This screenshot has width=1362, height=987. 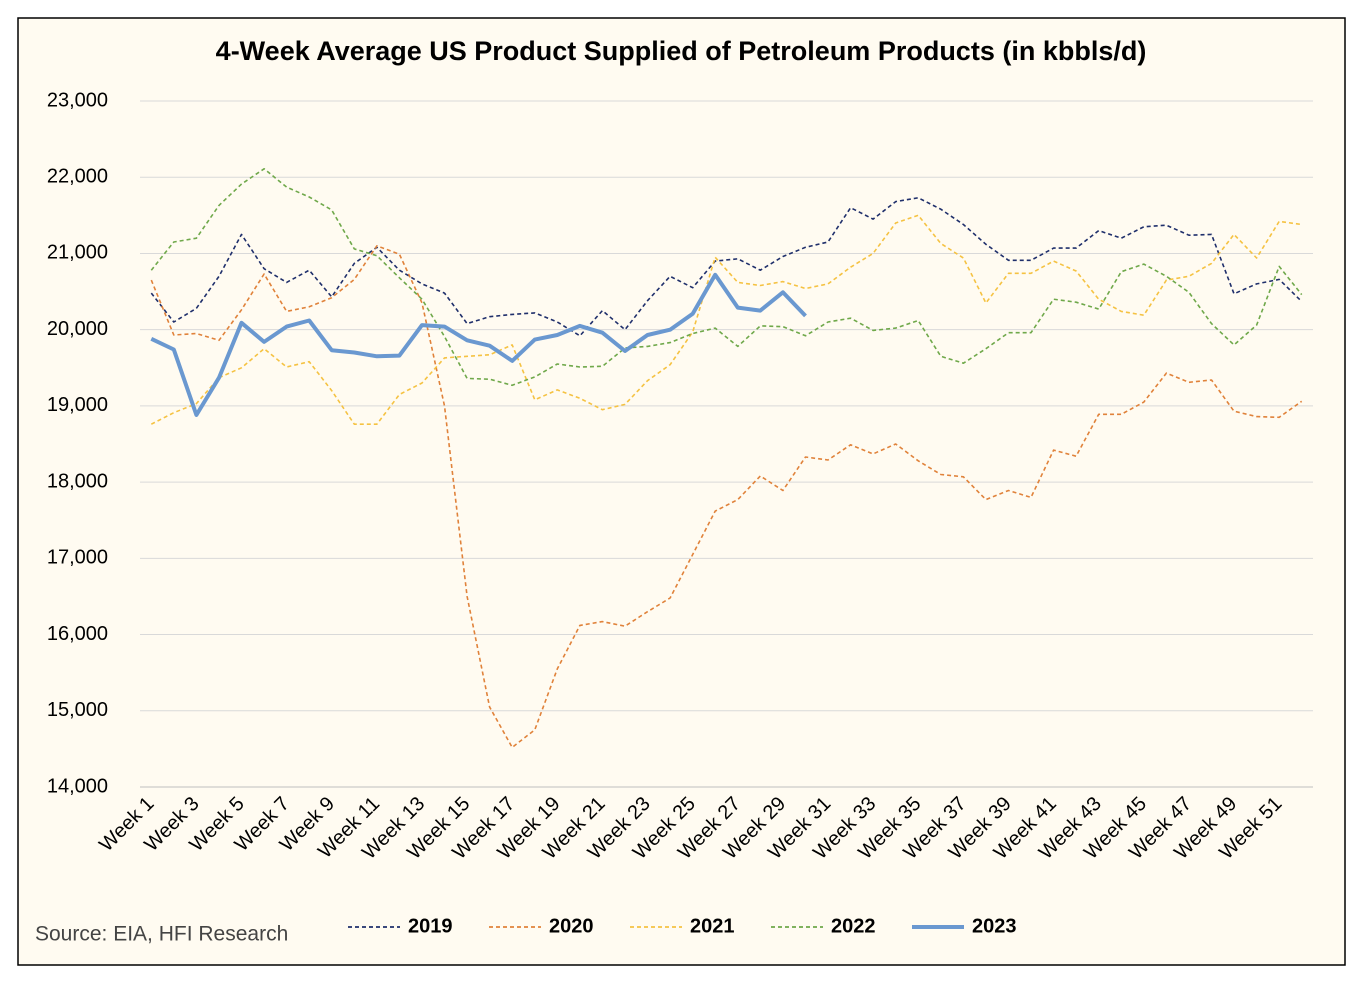 I want to click on legend-label: 2021, so click(x=712, y=926).